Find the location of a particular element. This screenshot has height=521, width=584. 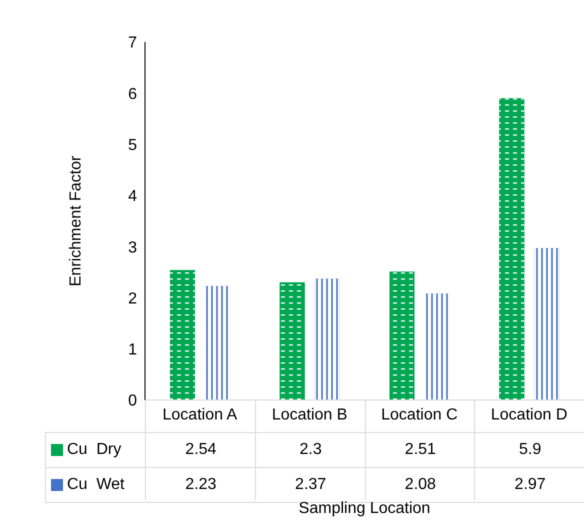

data-label: 2.97 is located at coordinates (530, 485).